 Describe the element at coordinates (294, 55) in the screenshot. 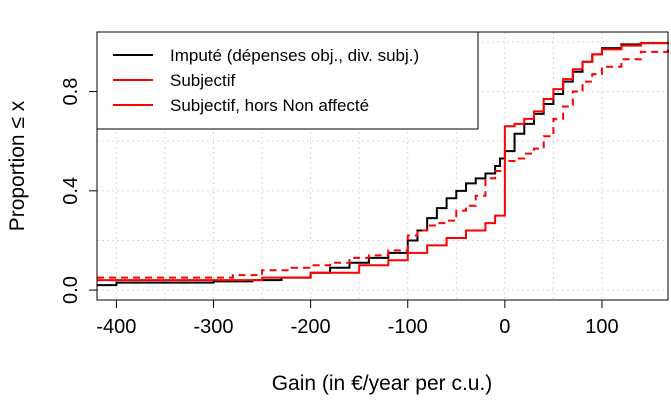

I see `legend-label: Imputé (dépenses obj., div. subj.)` at that location.